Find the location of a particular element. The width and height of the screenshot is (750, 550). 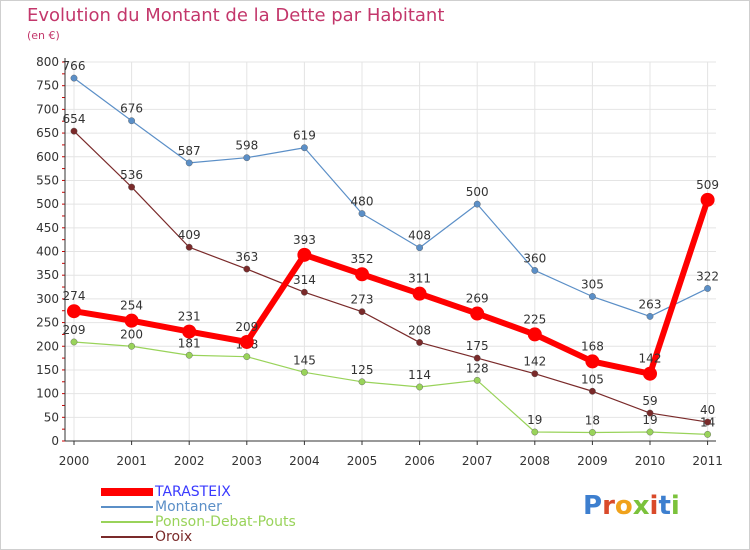

data-label: 322 is located at coordinates (707, 276).